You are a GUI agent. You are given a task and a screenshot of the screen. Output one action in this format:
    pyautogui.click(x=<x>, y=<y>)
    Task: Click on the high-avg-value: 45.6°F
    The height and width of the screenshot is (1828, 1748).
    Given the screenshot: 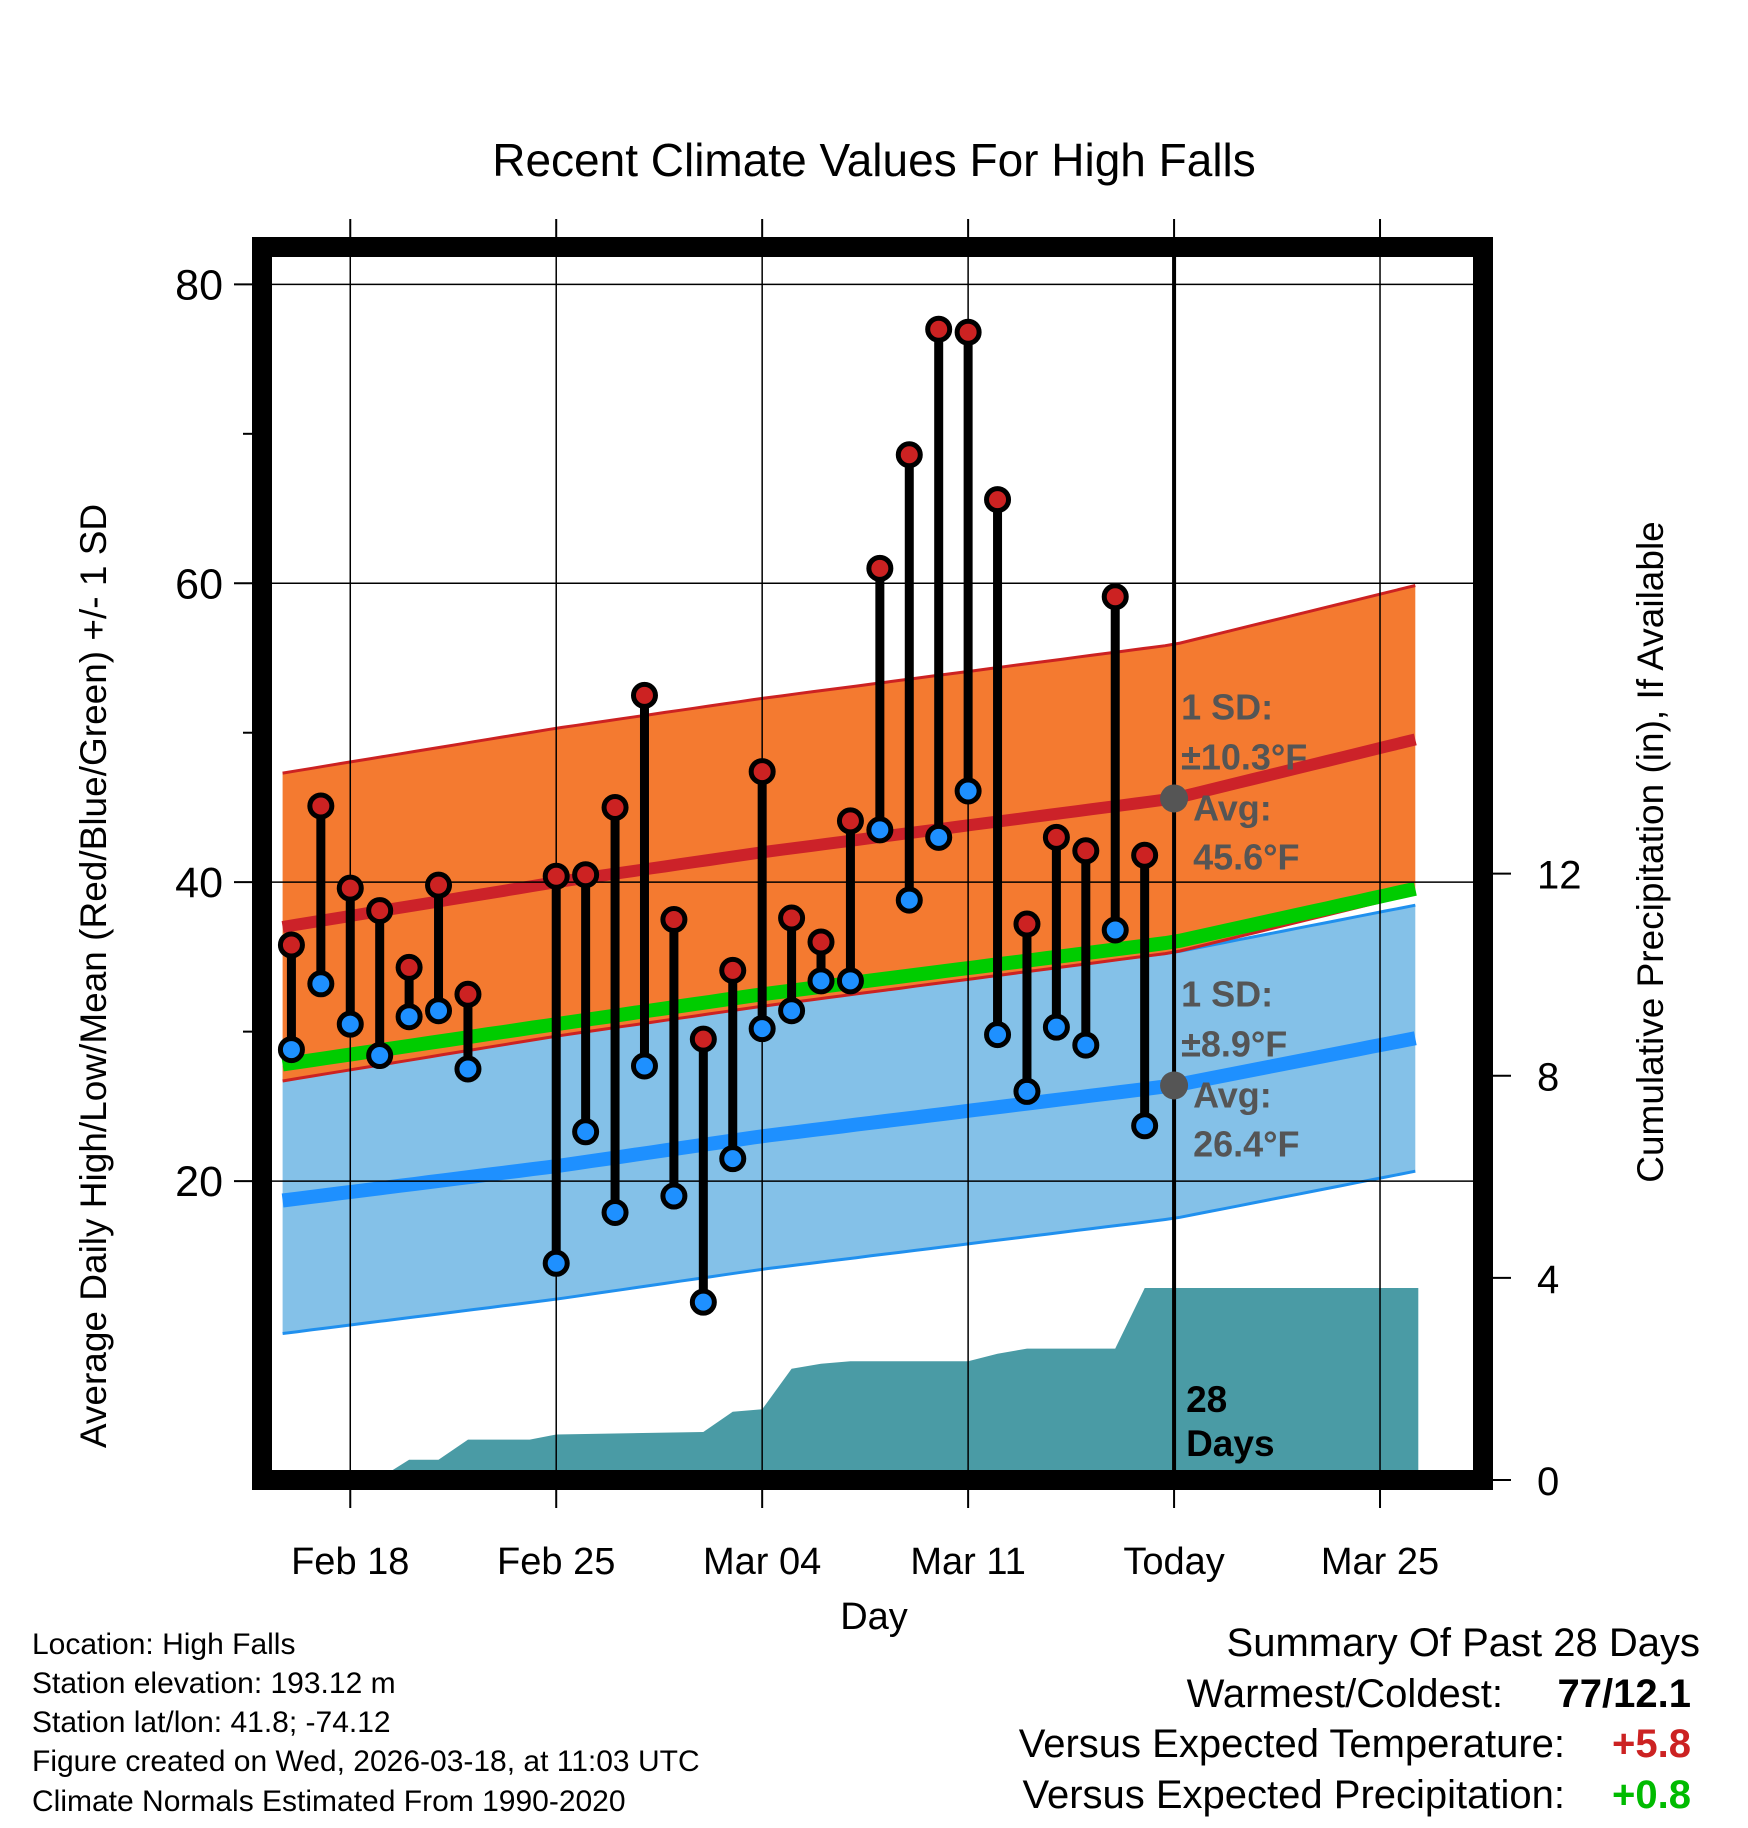 What is the action you would take?
    pyautogui.click(x=1246, y=856)
    